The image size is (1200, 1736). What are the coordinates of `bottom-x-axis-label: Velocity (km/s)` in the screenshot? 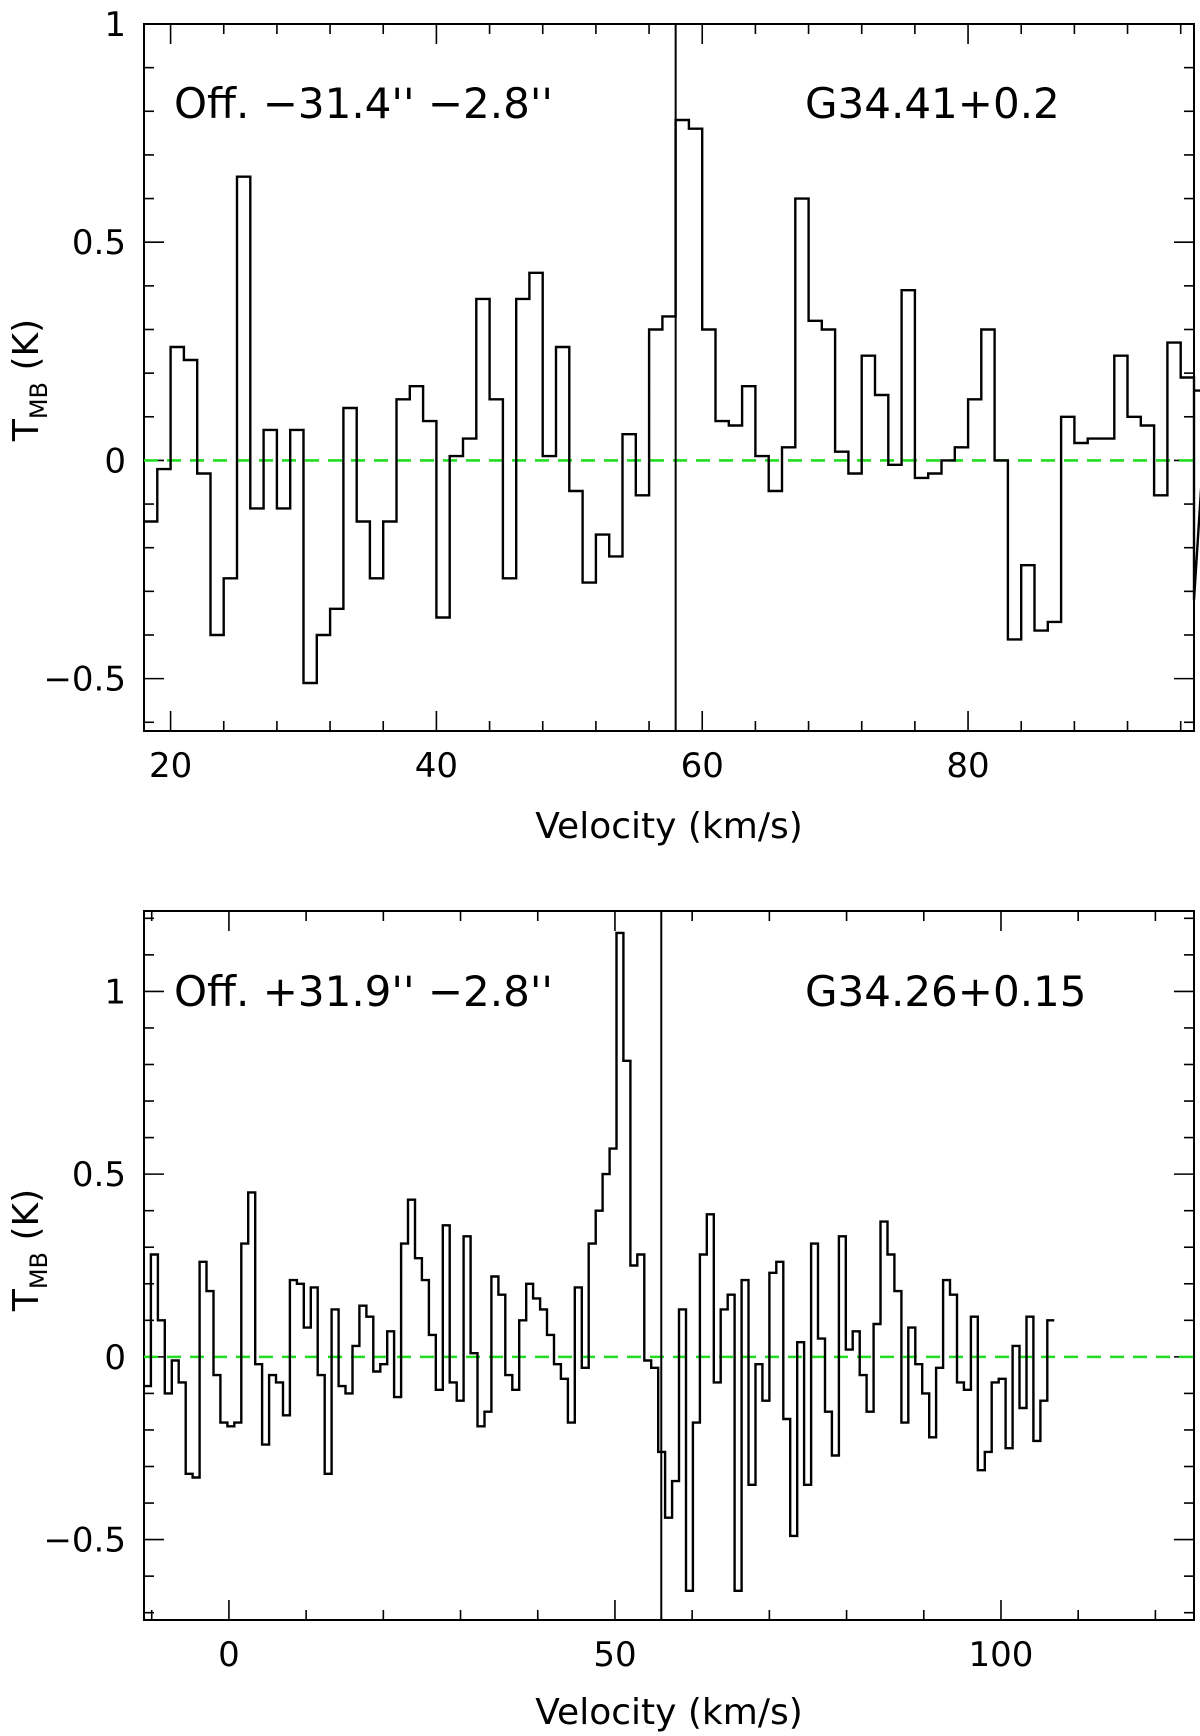 It's located at (669, 1712).